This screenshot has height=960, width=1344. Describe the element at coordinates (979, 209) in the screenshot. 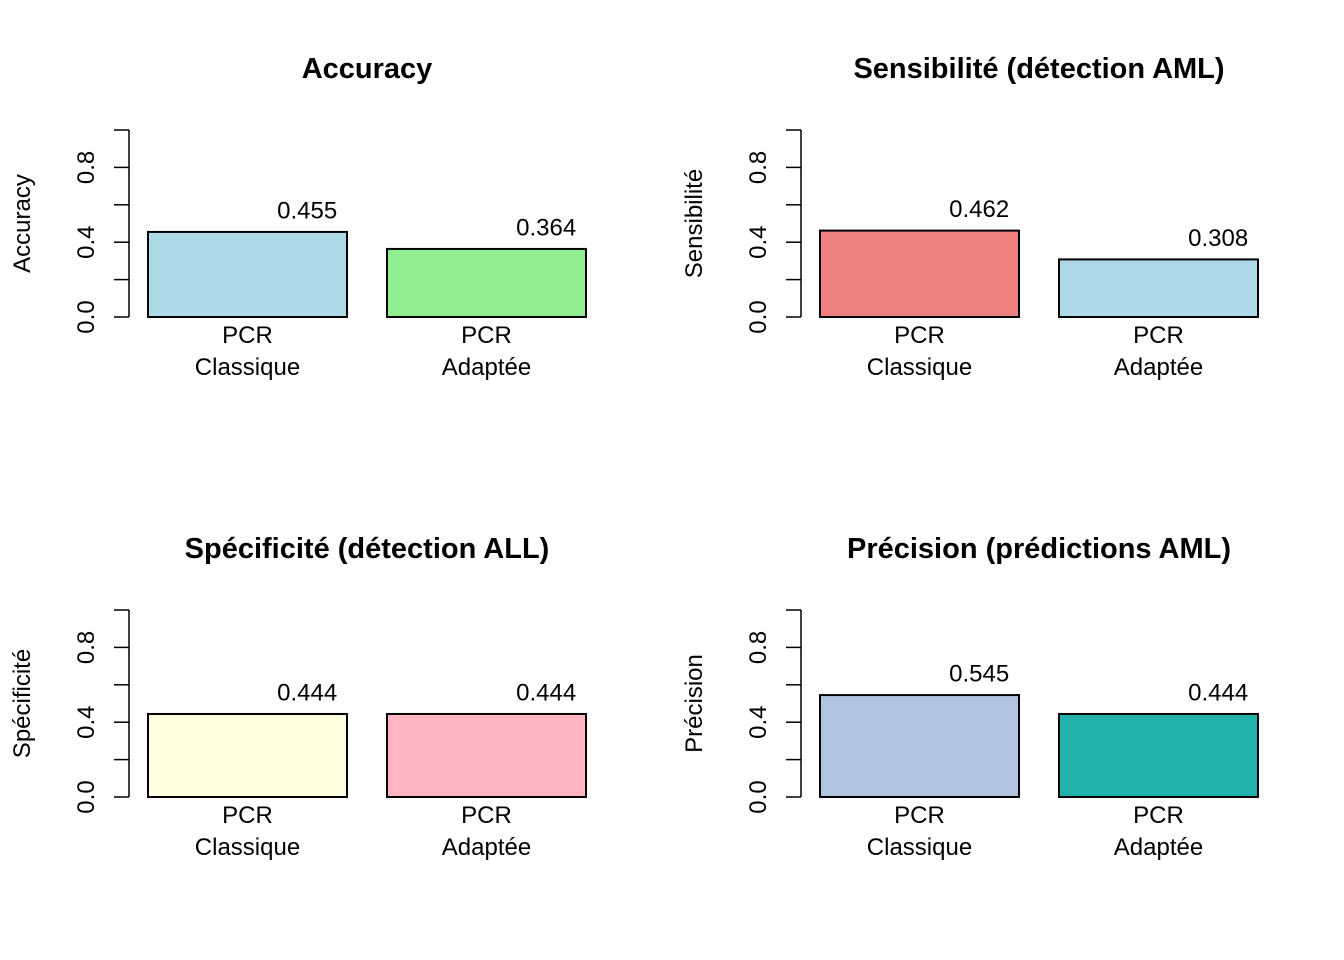

I see `bar-value-label: 0.462` at that location.